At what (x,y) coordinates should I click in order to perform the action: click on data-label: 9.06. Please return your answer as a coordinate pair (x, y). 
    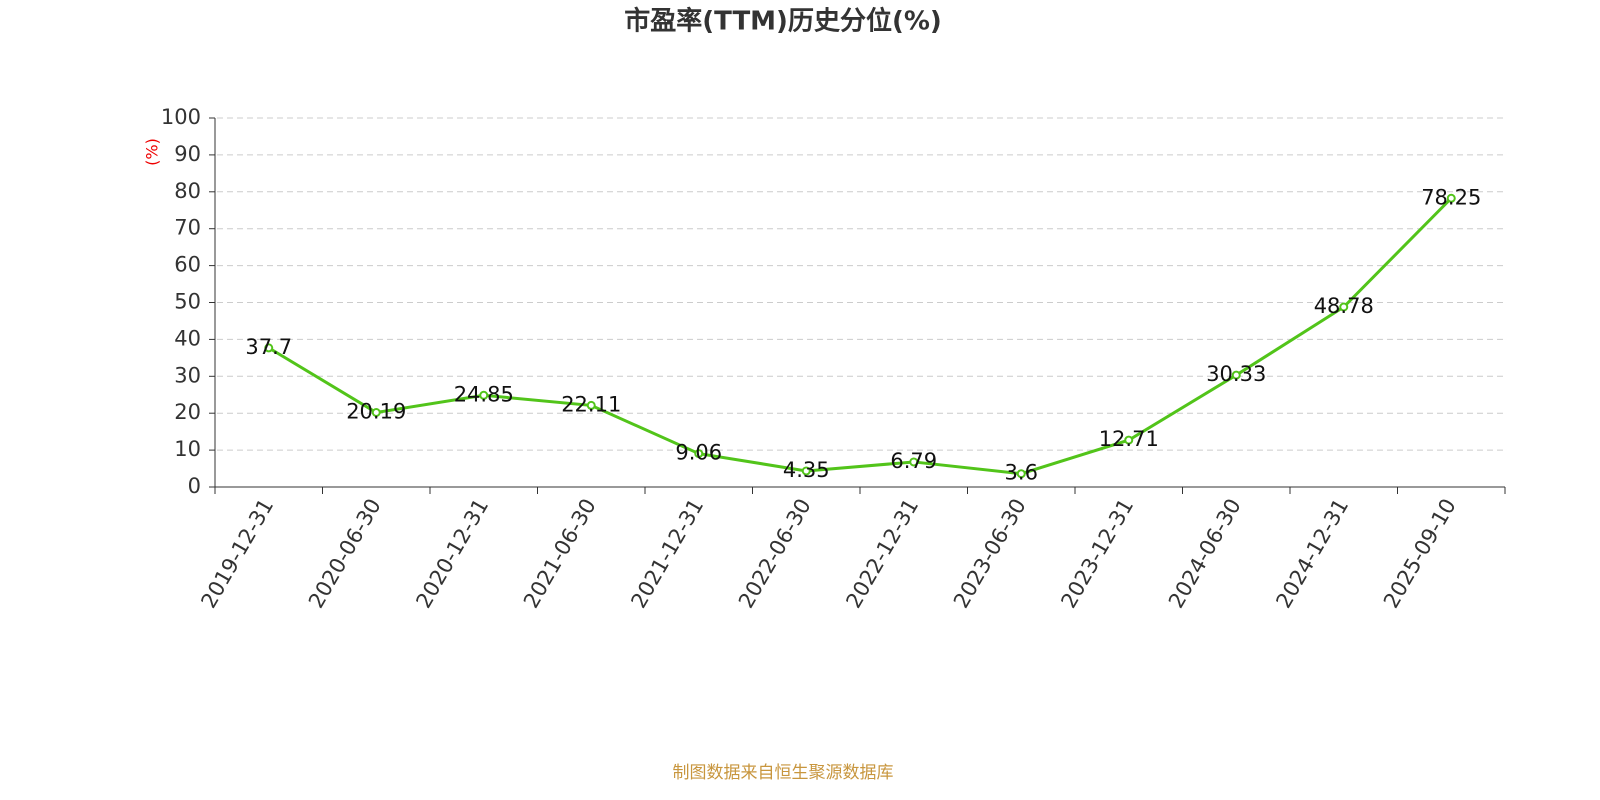
    Looking at the image, I should click on (698, 453).